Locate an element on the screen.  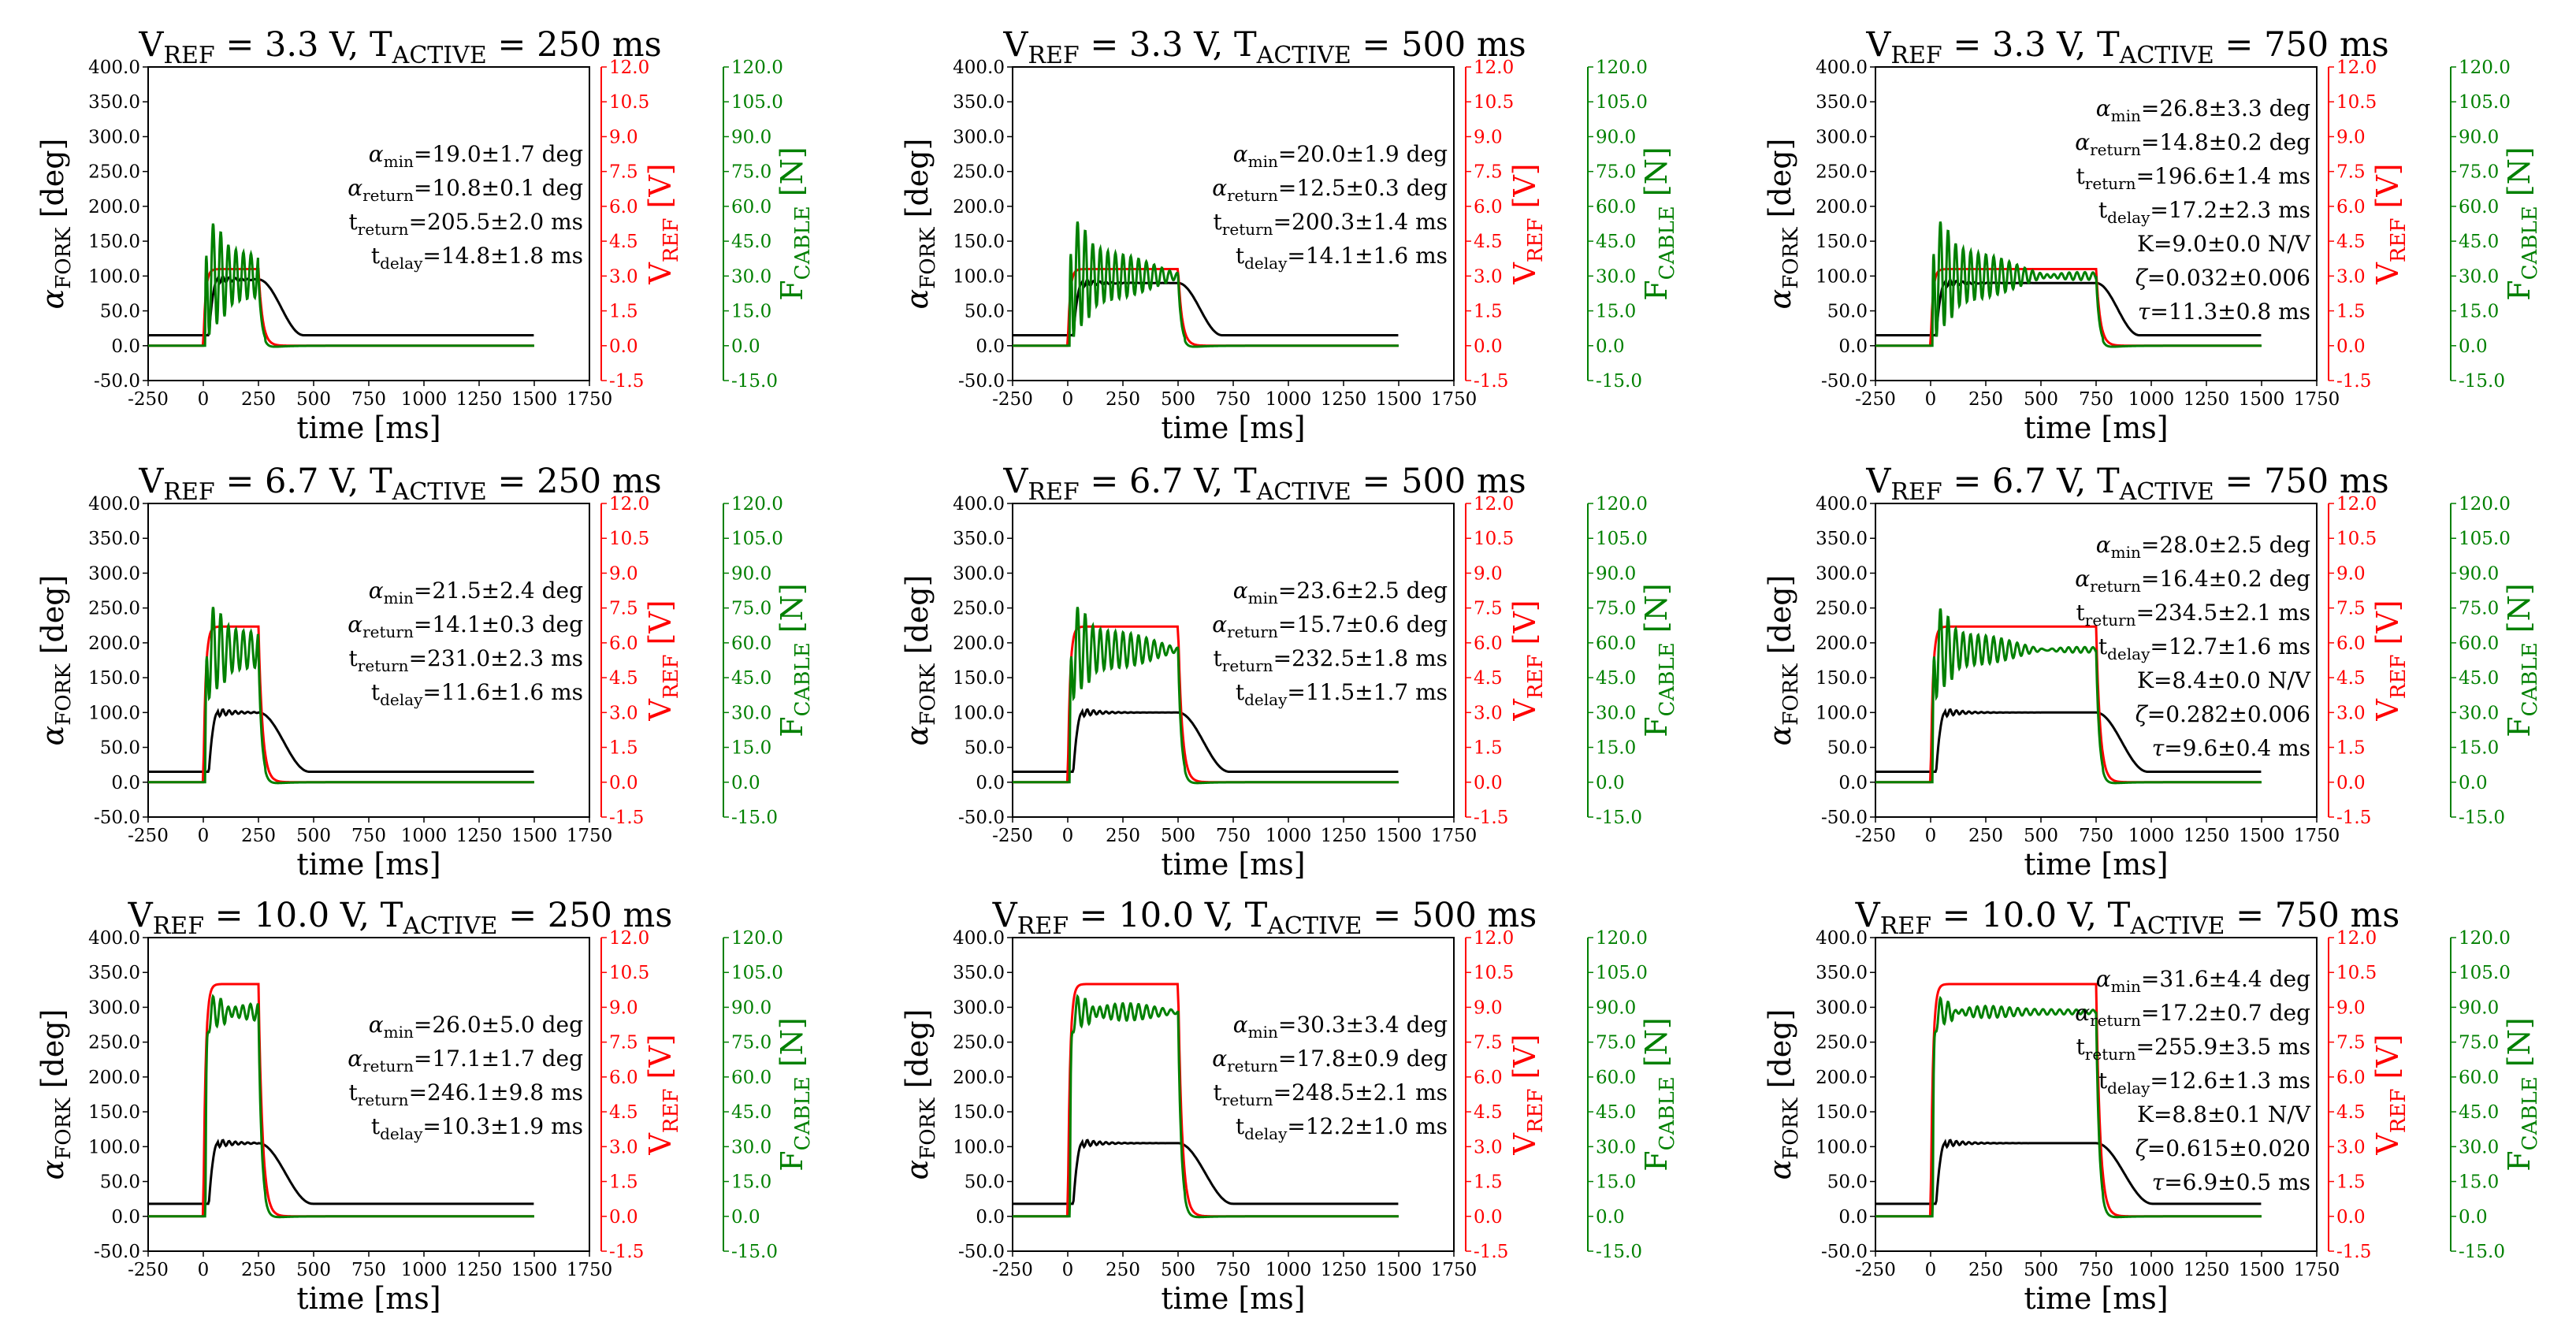
left-tick-label: 150.0 is located at coordinates (979, 678).